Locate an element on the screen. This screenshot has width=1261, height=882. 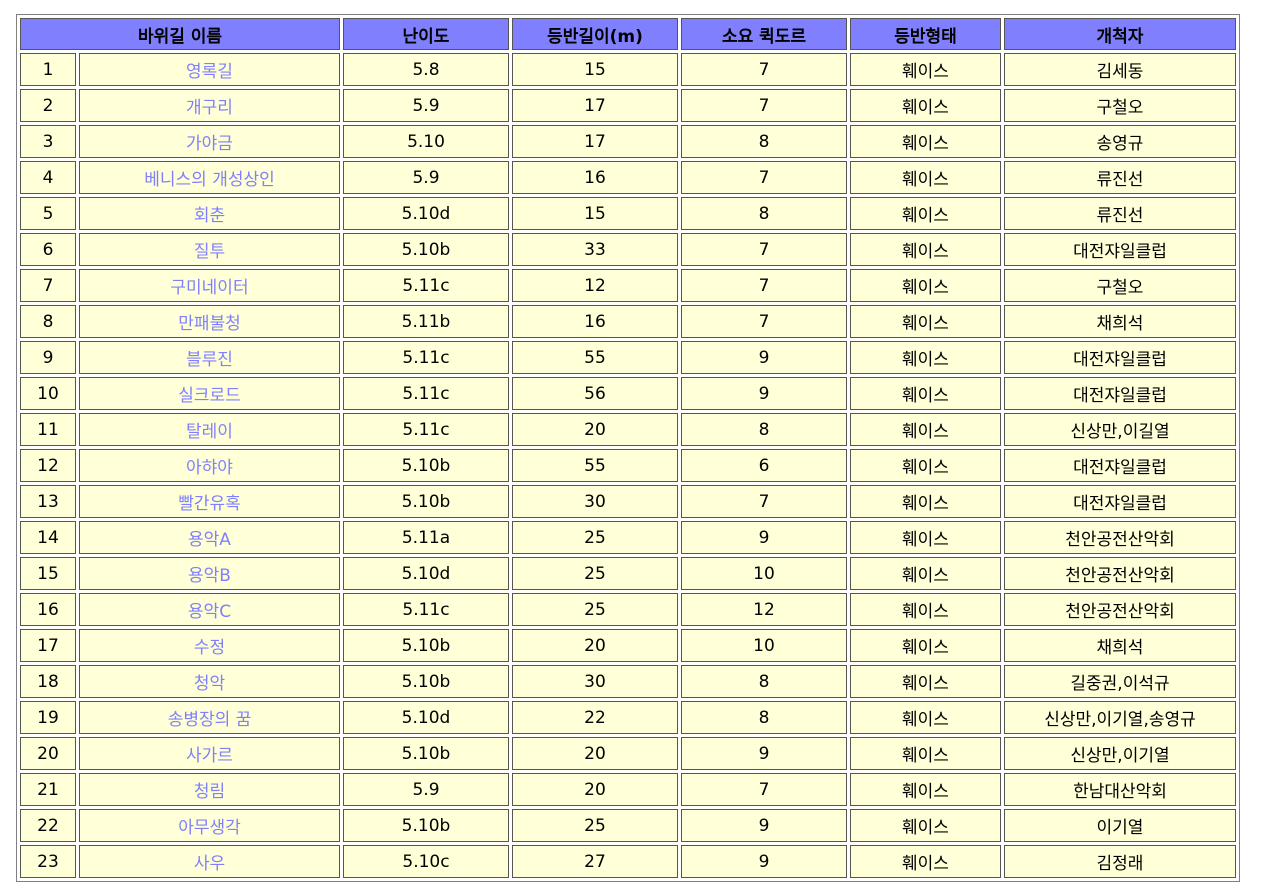
length-cell: 55 is located at coordinates (595, 357).